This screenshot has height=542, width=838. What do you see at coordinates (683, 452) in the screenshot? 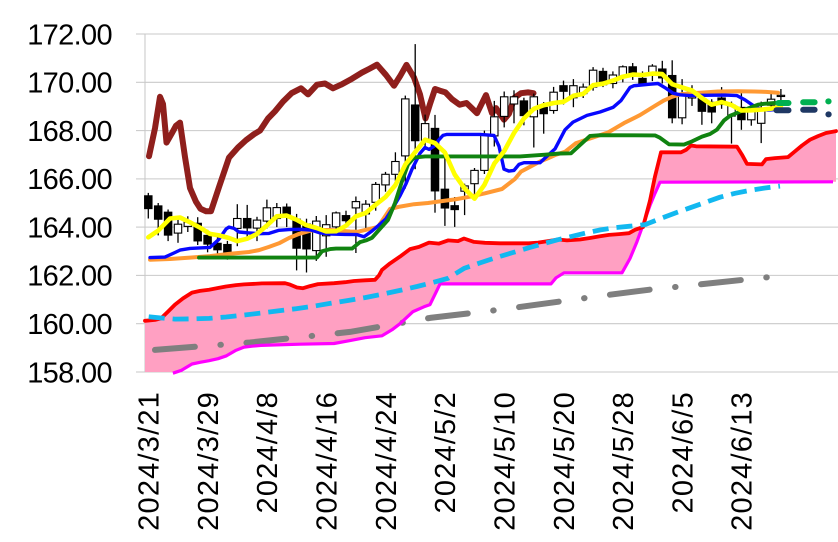
I see `svg-text: 2024/6/5` at bounding box center [683, 452].